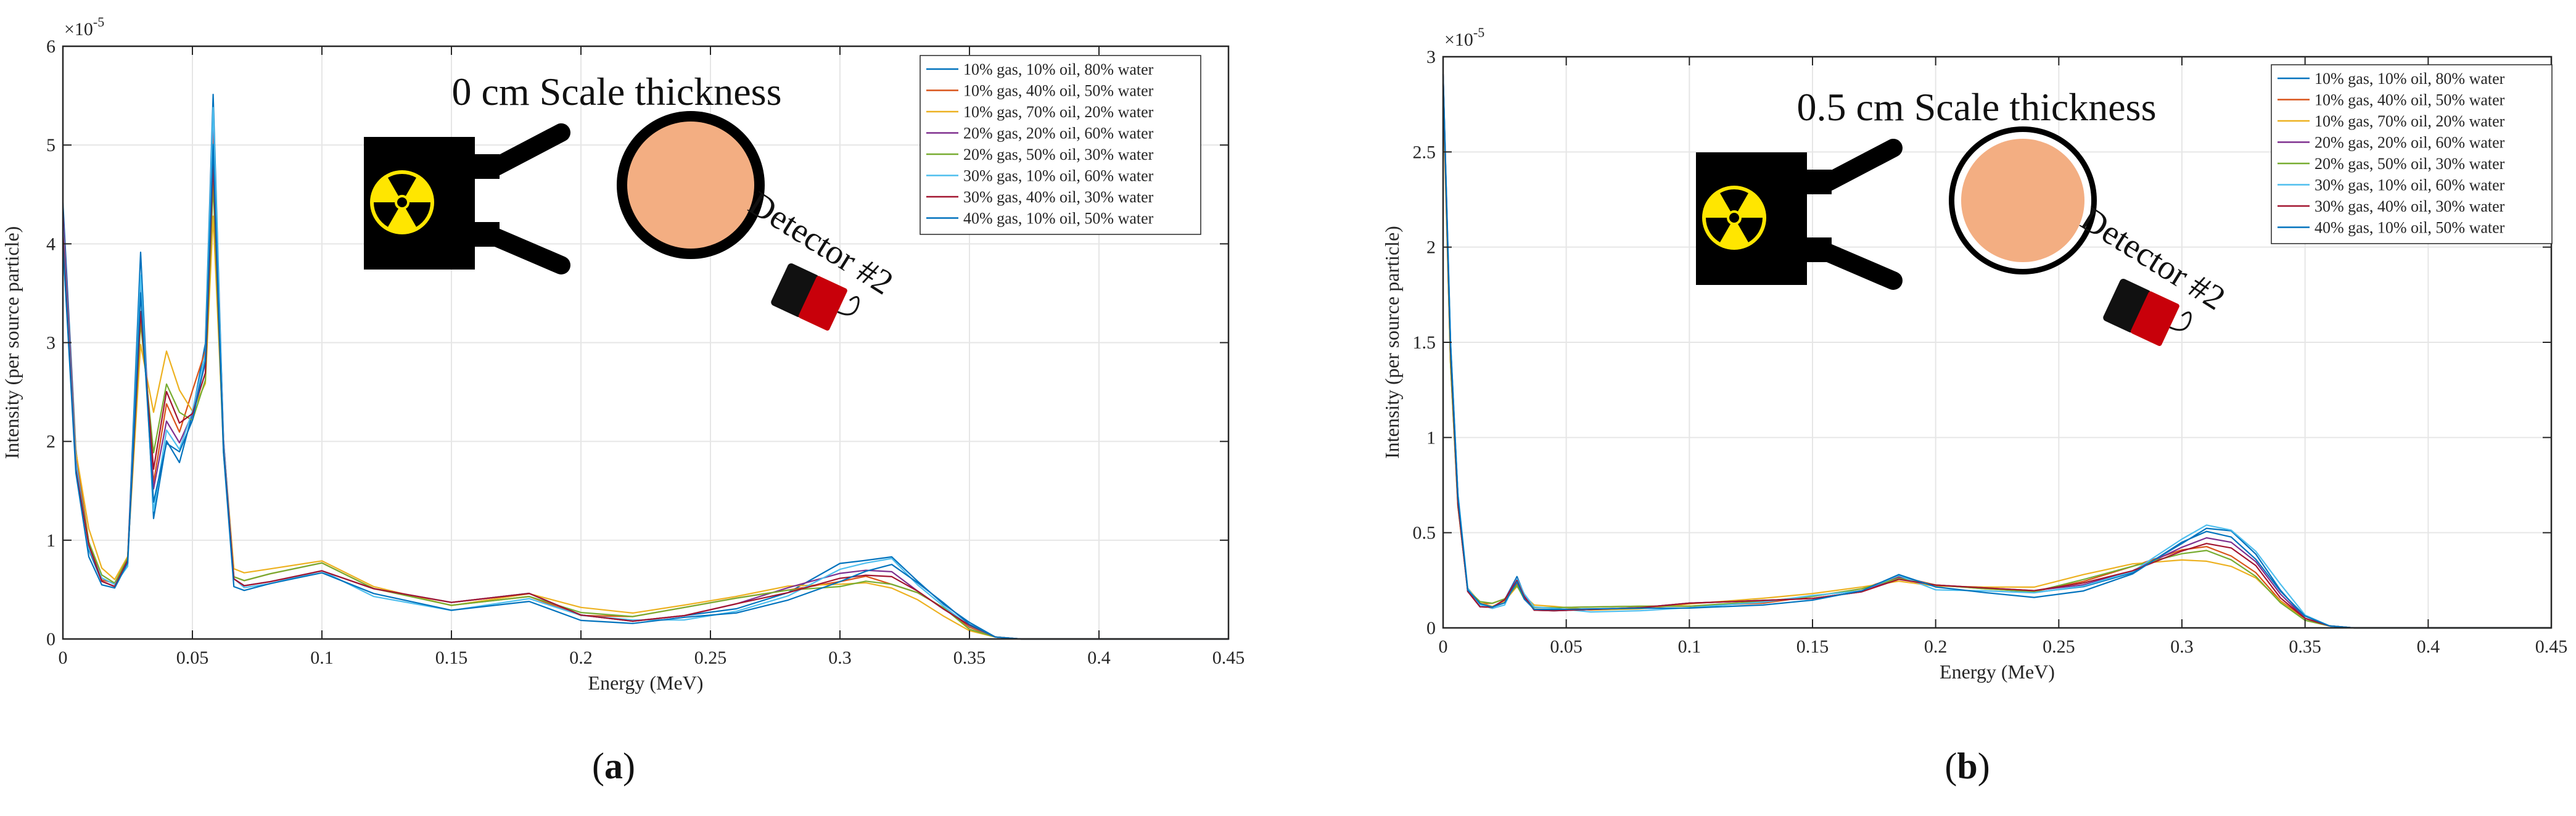 This screenshot has width=2576, height=816. Describe the element at coordinates (613, 766) in the screenshot. I see `panel-caption: (a)` at that location.